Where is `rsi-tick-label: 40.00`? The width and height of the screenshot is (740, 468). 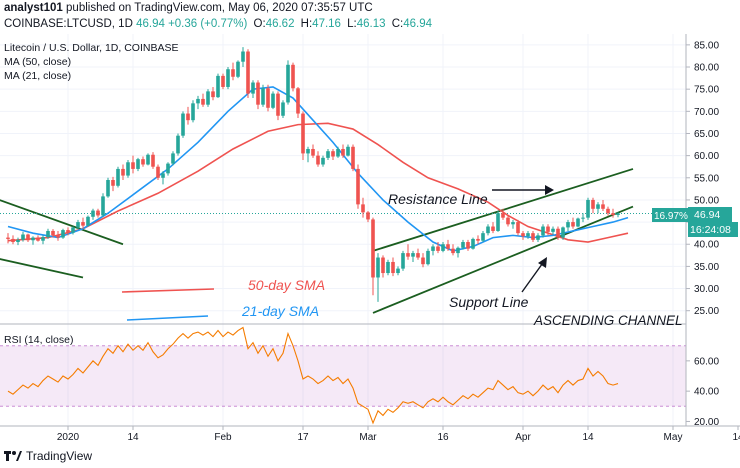
rsi-tick-label: 40.00 is located at coordinates (706, 392).